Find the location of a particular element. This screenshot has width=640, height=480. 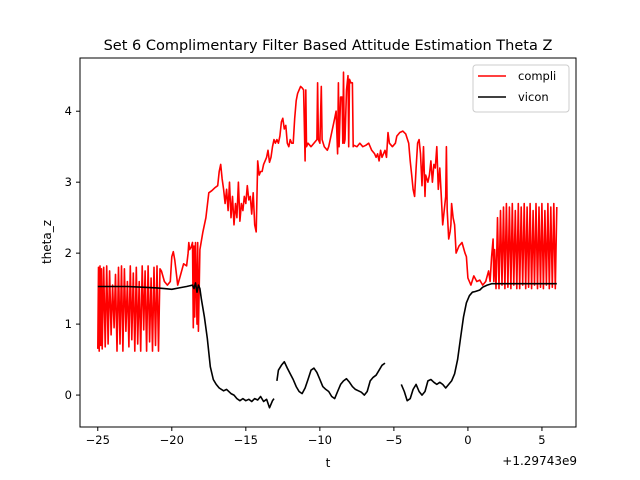

x-tick-label: −15 is located at coordinates (246, 440).